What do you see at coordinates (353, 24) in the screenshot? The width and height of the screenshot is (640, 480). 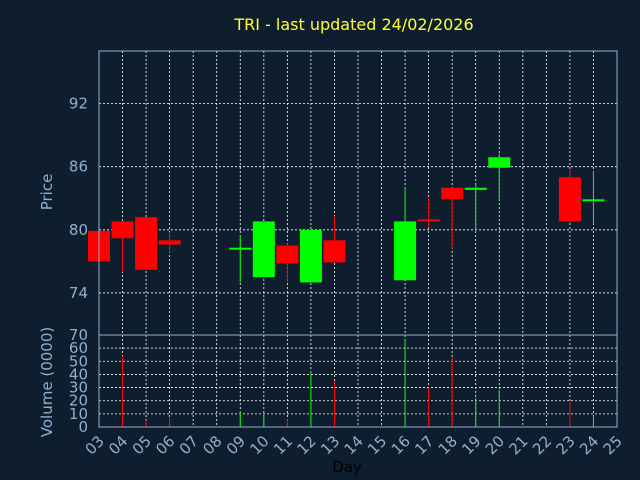 I see `chart-title: TRI - last updated 24/02/2026` at bounding box center [353, 24].